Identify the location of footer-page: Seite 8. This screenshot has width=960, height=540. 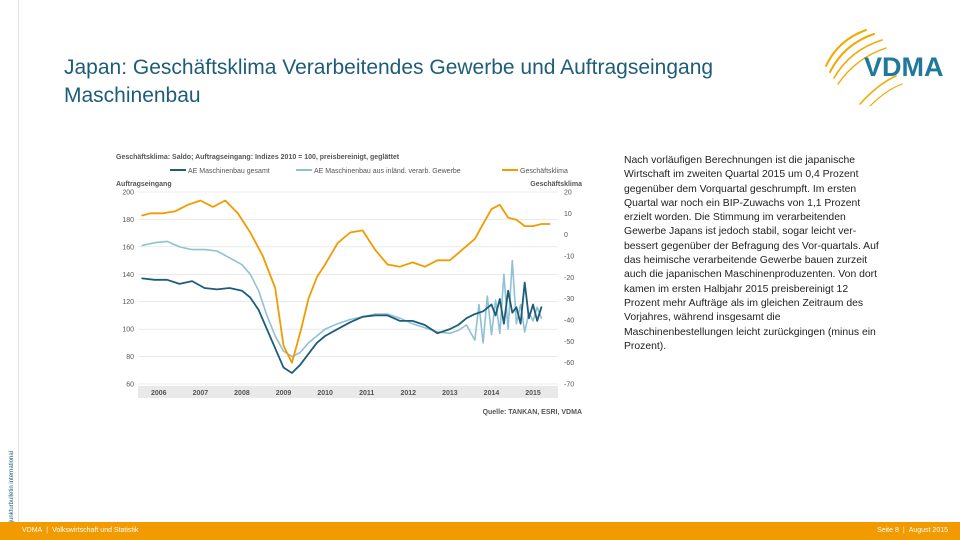
(888, 530).